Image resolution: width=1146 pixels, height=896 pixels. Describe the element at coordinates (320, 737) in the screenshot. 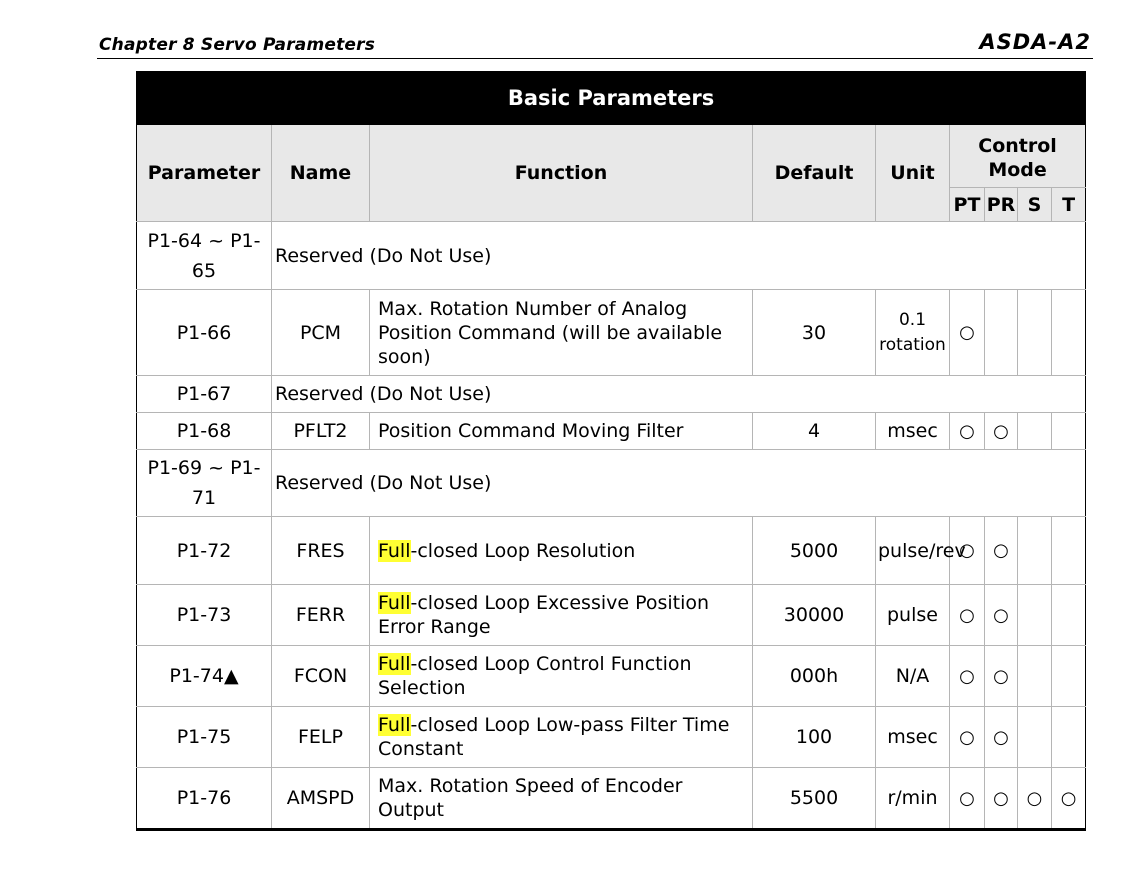

I see `name-cell: FELP` at that location.